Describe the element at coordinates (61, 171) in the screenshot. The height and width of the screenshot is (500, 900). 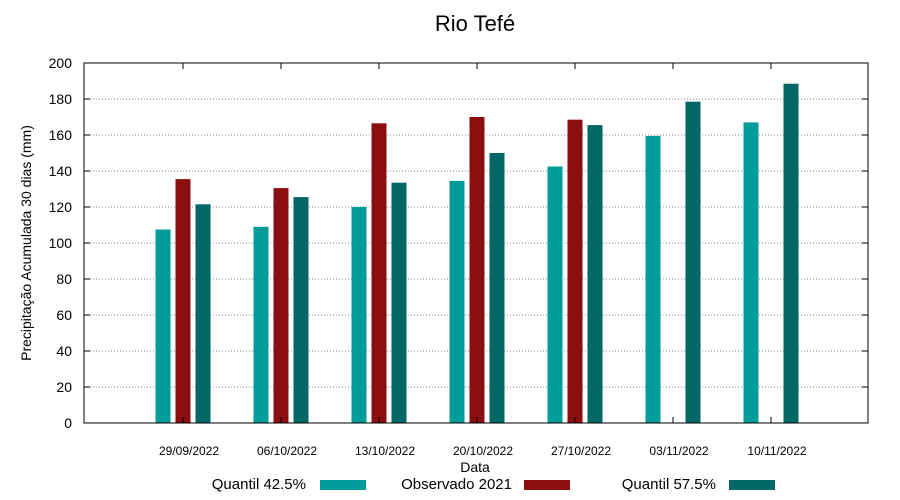
I see `y-tick-label: 140` at that location.